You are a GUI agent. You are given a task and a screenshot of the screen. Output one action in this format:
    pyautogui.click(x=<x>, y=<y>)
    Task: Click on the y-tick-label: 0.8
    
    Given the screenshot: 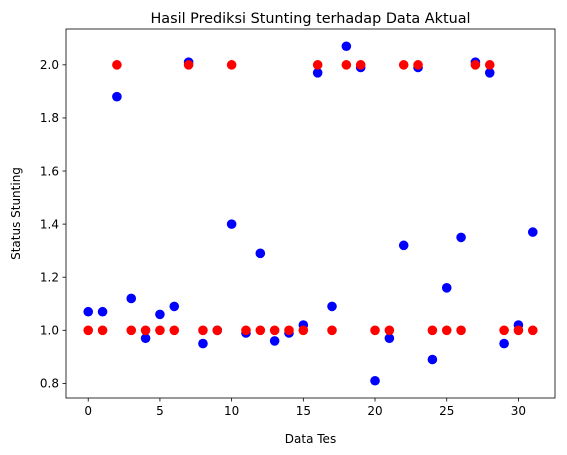 What is the action you would take?
    pyautogui.click(x=49, y=384)
    